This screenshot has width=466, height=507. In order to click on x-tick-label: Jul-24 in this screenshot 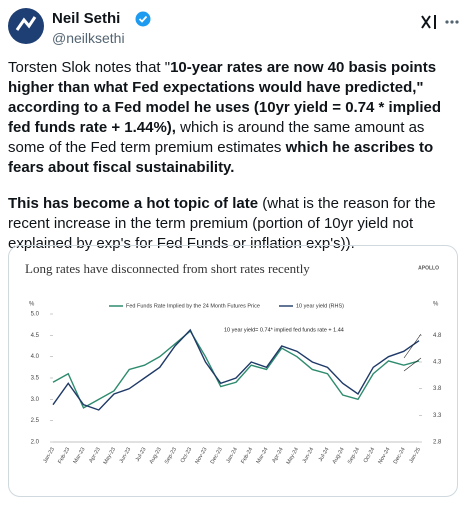, I will do `click(324, 455)`.